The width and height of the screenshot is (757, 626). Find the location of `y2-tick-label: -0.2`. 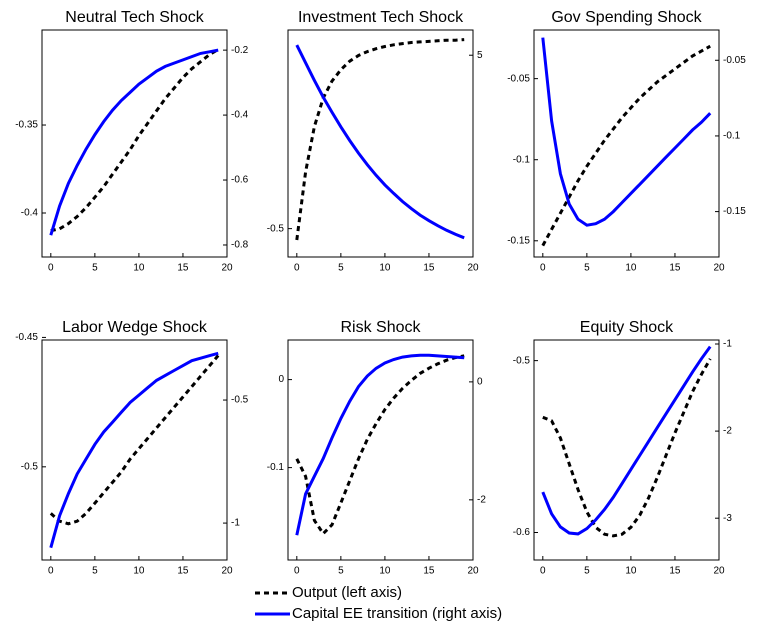

y2-tick-label: -0.2 is located at coordinates (240, 50).